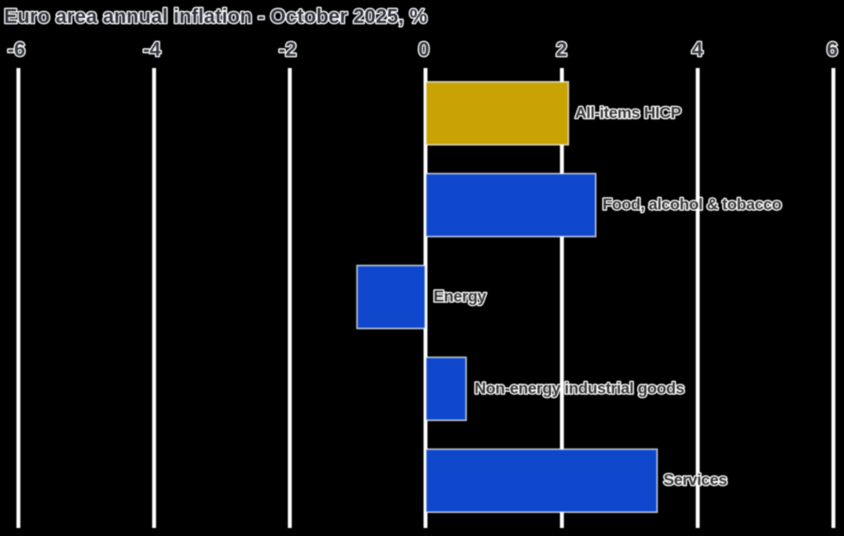 The width and height of the screenshot is (844, 536). Describe the element at coordinates (561, 50) in the screenshot. I see `svg-text: 2` at that location.